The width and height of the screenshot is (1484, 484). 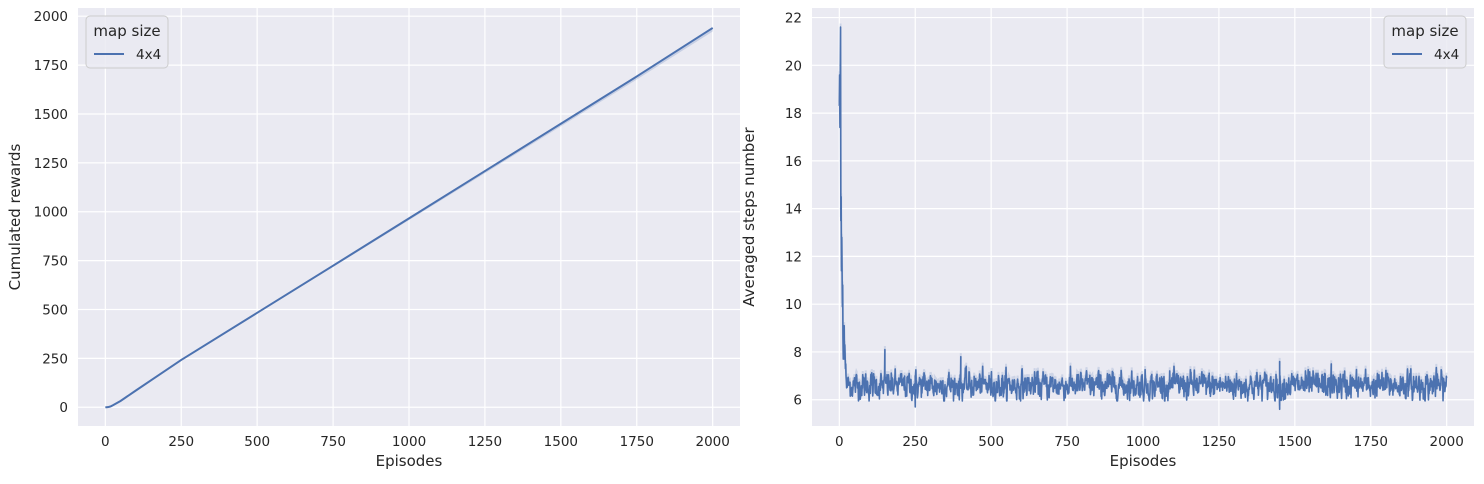 What do you see at coordinates (793, 66) in the screenshot?
I see `y-tick-label: 20` at bounding box center [793, 66].